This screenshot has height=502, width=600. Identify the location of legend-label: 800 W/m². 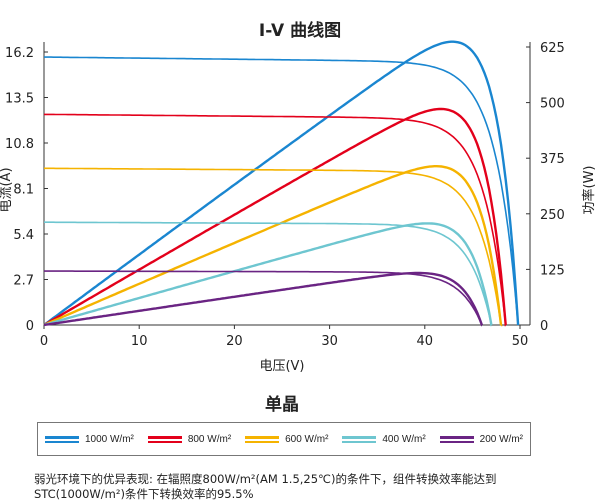
(209, 439).